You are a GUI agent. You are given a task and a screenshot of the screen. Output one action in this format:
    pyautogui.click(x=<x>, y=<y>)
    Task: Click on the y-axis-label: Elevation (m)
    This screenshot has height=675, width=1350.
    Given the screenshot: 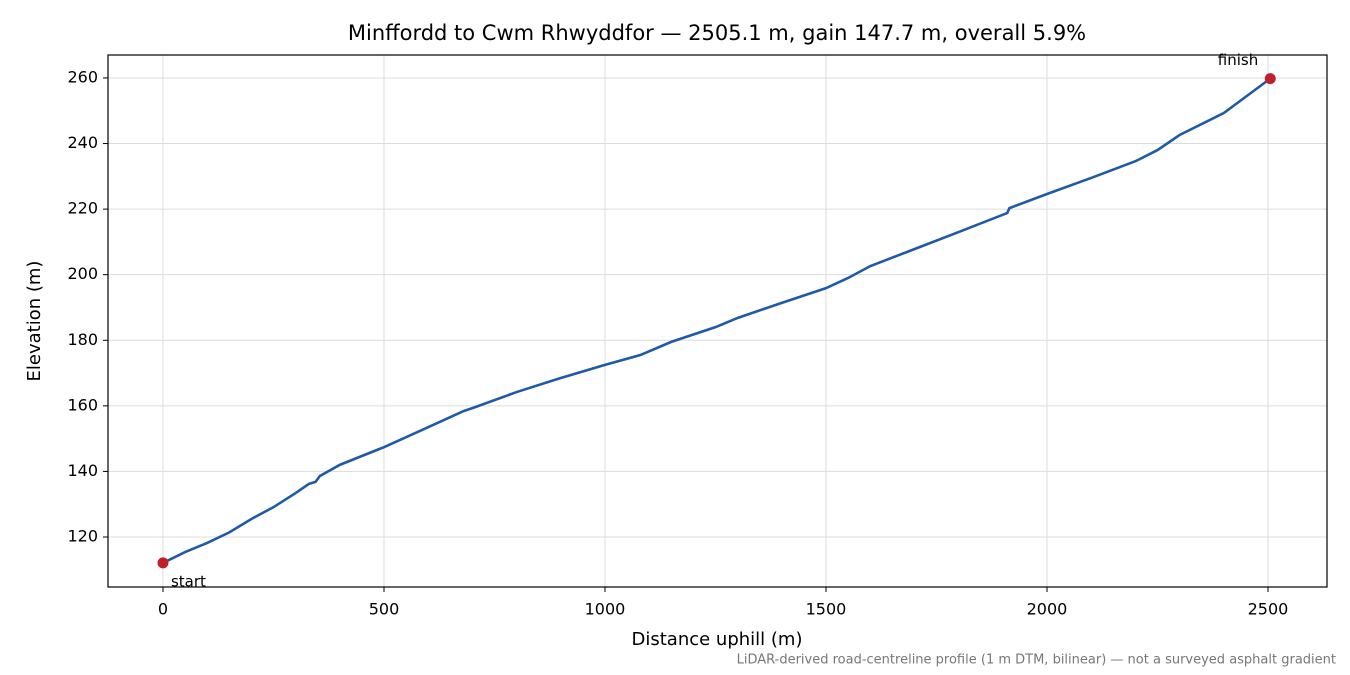 What is the action you would take?
    pyautogui.click(x=34, y=321)
    